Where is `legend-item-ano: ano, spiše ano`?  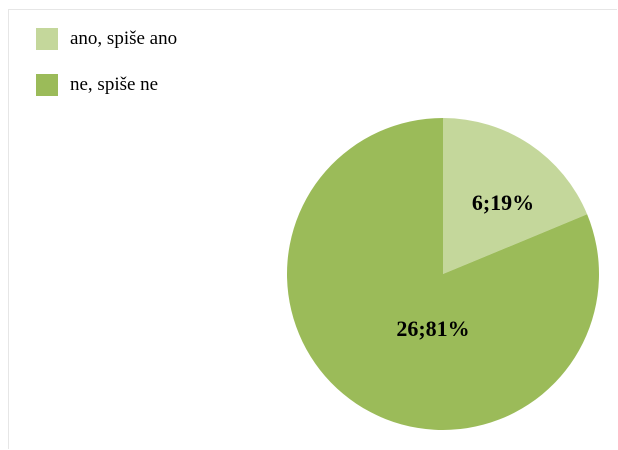 legend-item-ano: ano, spiše ano is located at coordinates (106, 39).